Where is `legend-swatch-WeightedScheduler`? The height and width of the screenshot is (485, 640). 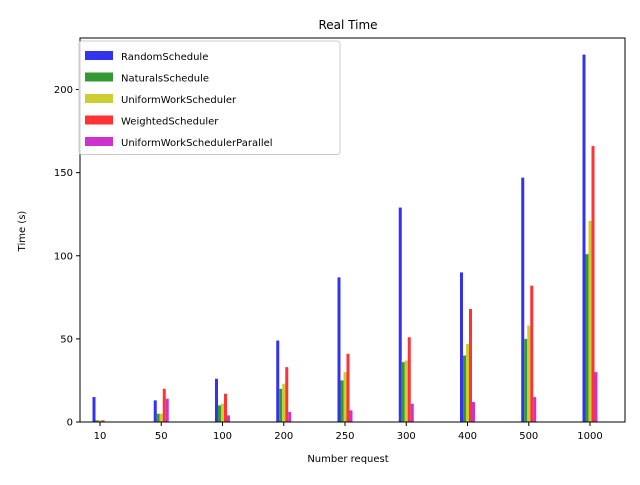
legend-swatch-WeightedScheduler is located at coordinates (99, 120).